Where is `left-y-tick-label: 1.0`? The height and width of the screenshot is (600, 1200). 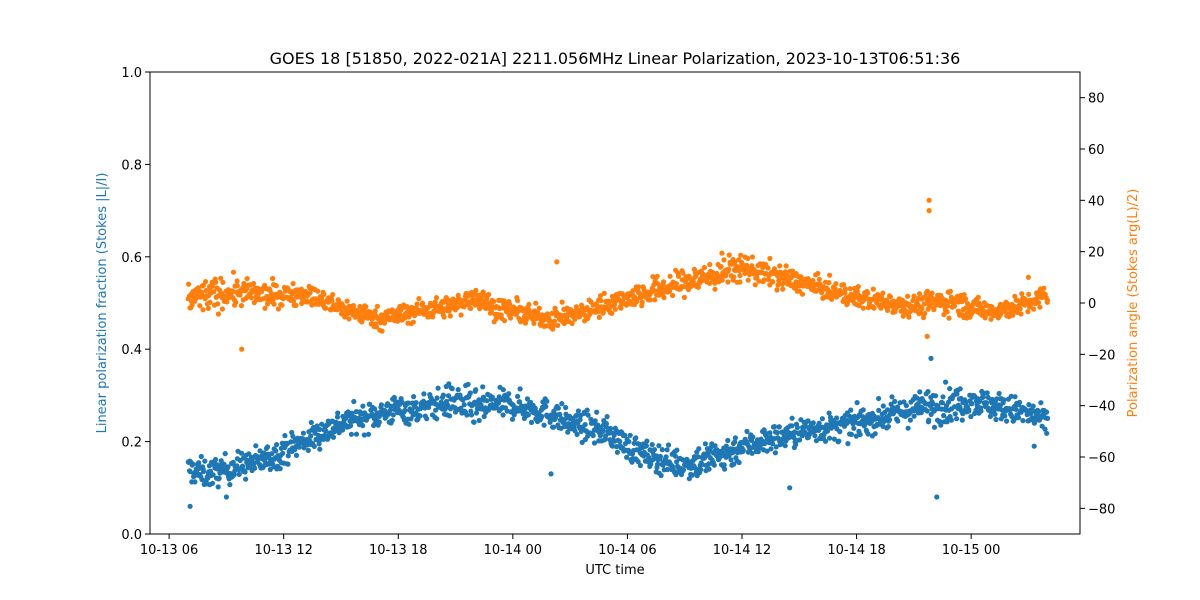
left-y-tick-label: 1.0 is located at coordinates (131, 73).